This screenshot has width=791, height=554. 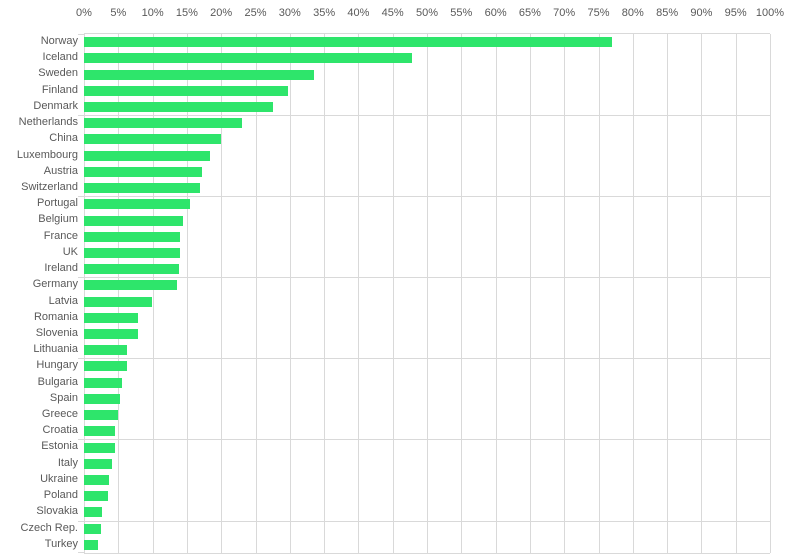 I want to click on x-tick-label: 90%, so click(x=701, y=13).